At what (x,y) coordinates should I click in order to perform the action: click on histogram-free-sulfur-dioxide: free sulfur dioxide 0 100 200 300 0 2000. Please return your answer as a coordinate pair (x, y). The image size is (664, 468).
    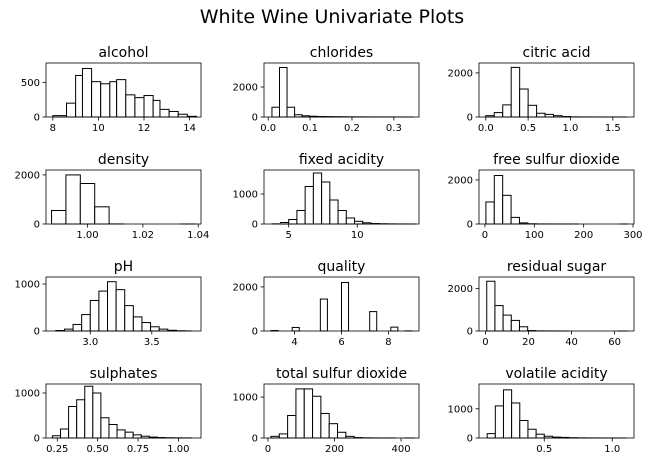
    Looking at the image, I should click on (545, 196).